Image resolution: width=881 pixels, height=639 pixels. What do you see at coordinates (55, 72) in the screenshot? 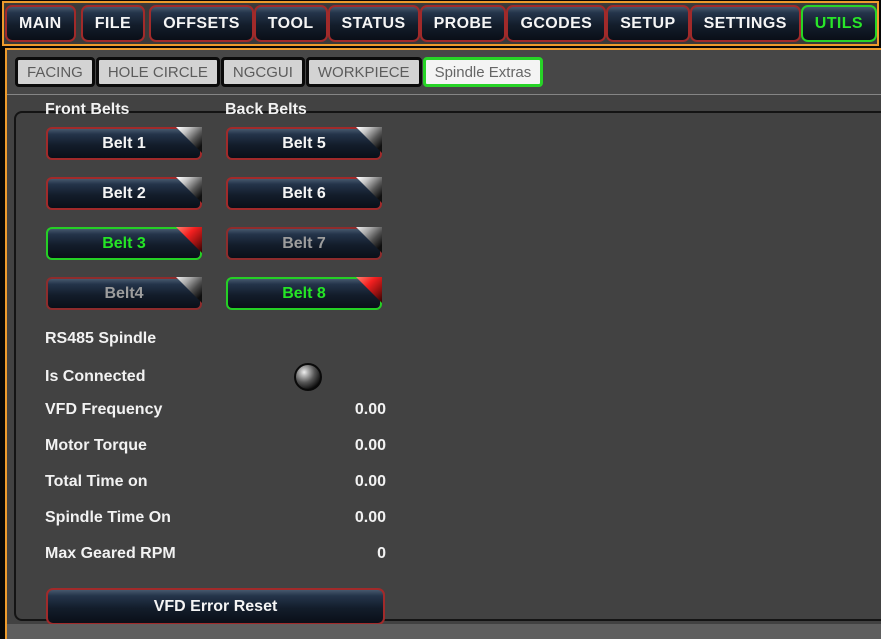
I see `tab-facing: FACING` at bounding box center [55, 72].